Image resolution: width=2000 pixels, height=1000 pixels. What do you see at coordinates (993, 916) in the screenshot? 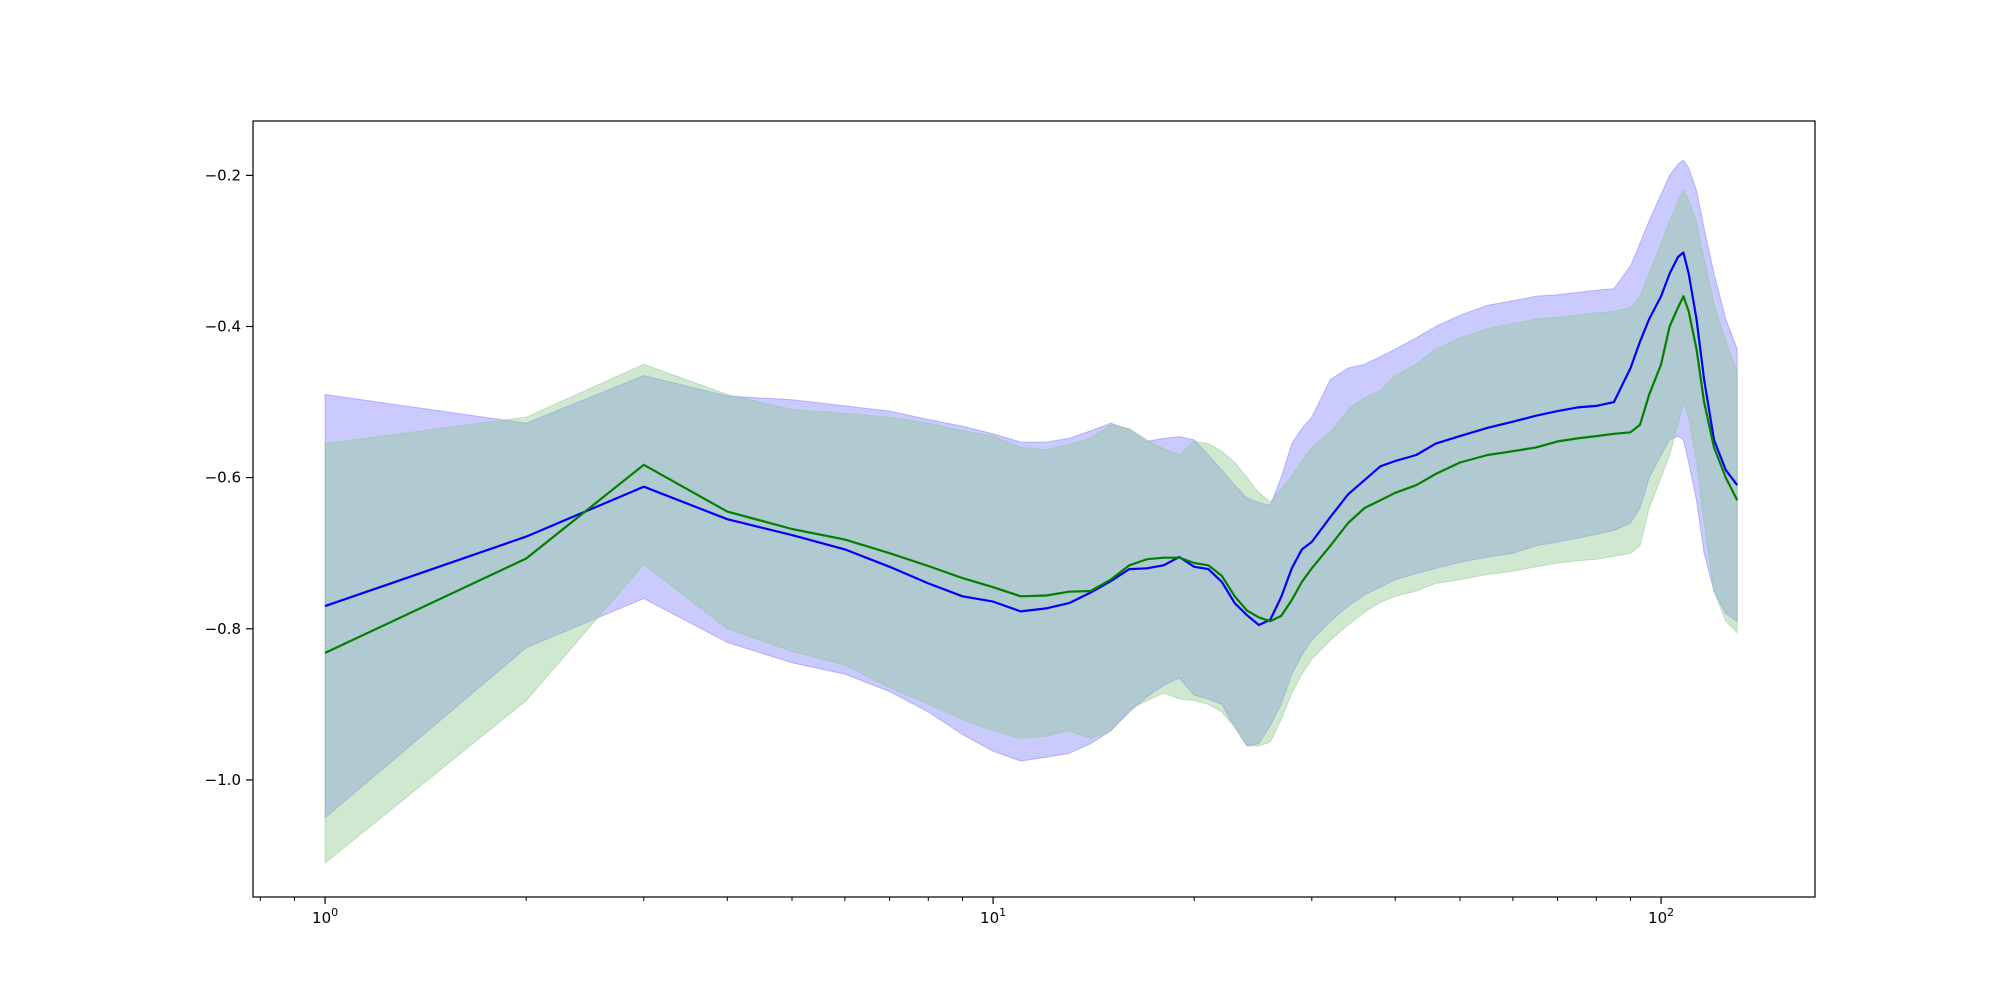
I see `x-tick-label: 10¹` at bounding box center [993, 916].